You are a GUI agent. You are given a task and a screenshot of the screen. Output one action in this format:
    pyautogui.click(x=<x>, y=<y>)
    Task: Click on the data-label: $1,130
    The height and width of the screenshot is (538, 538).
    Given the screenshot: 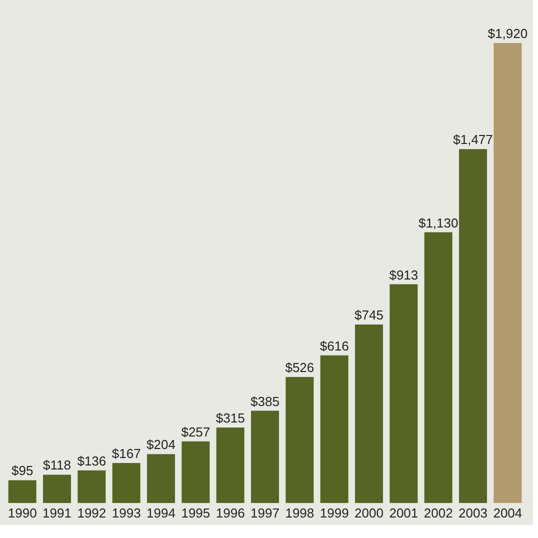 What is the action you would take?
    pyautogui.click(x=438, y=222)
    